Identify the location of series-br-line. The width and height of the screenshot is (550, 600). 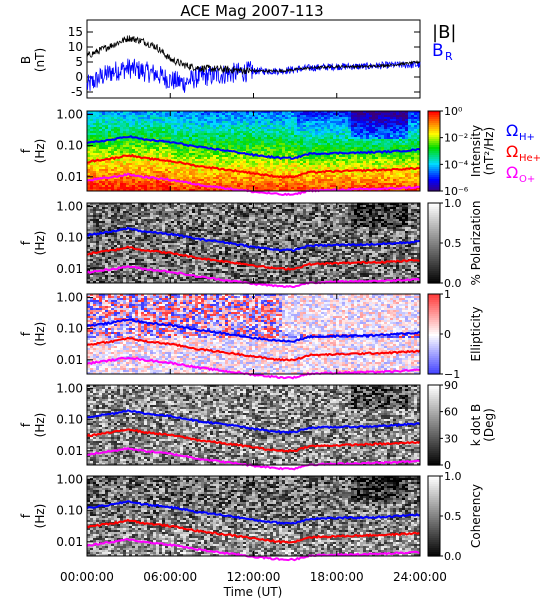
(253, 75).